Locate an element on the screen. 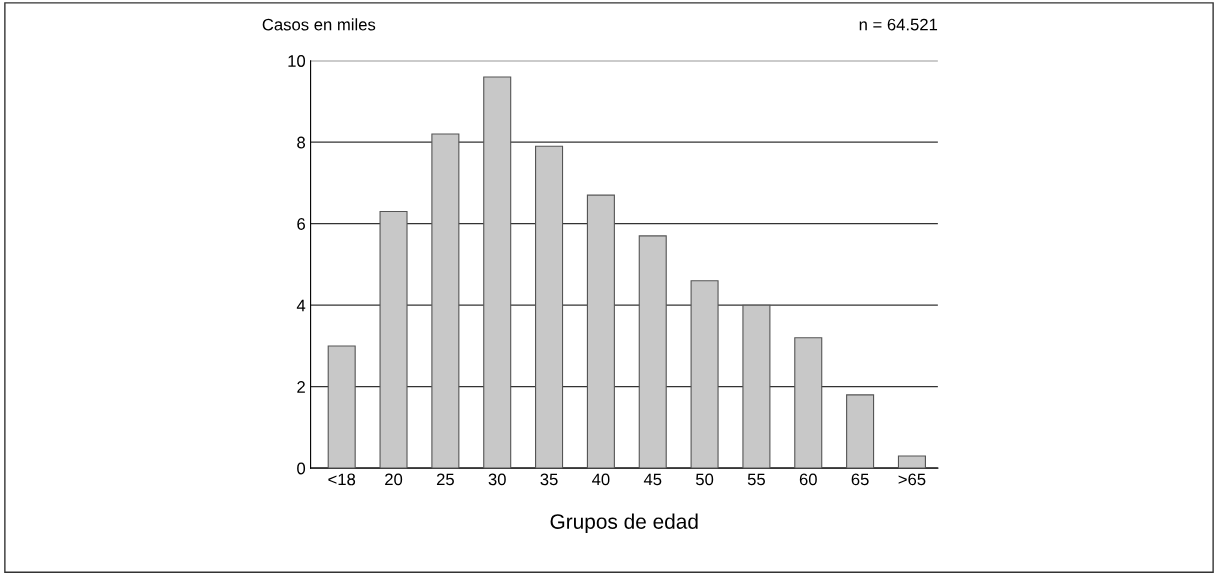 The height and width of the screenshot is (578, 1218). y-tick-label: 6 is located at coordinates (301, 224).